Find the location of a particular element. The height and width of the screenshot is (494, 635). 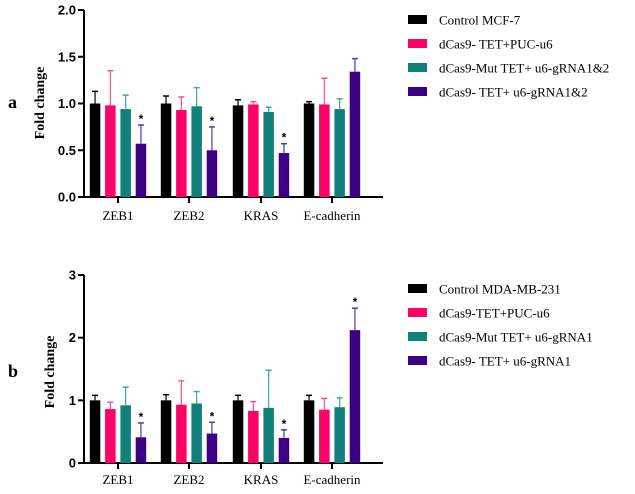

legend-label: Control MDA-MB-231 is located at coordinates (500, 289).